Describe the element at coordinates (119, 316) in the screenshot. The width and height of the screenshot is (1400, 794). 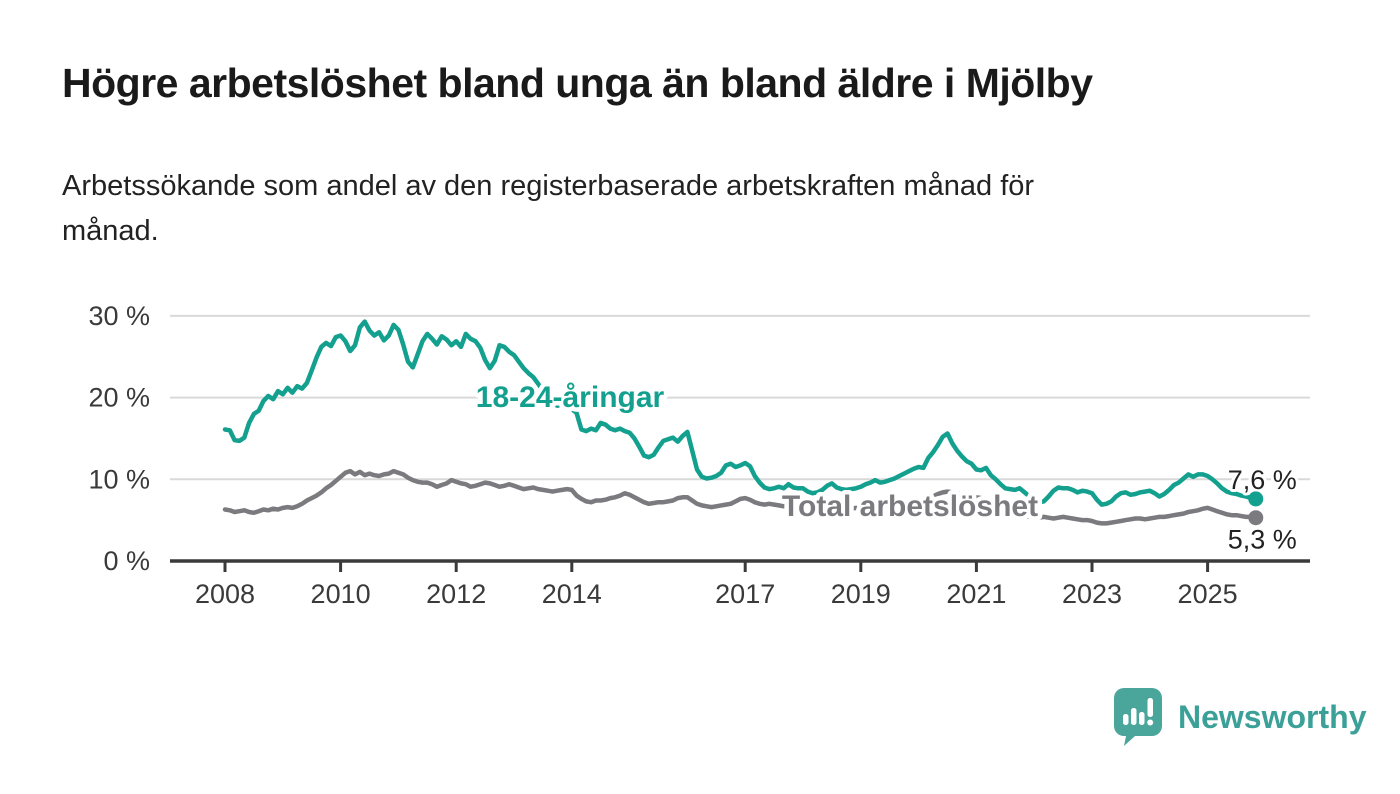
I see `y-tick-label-30: 30 %` at that location.